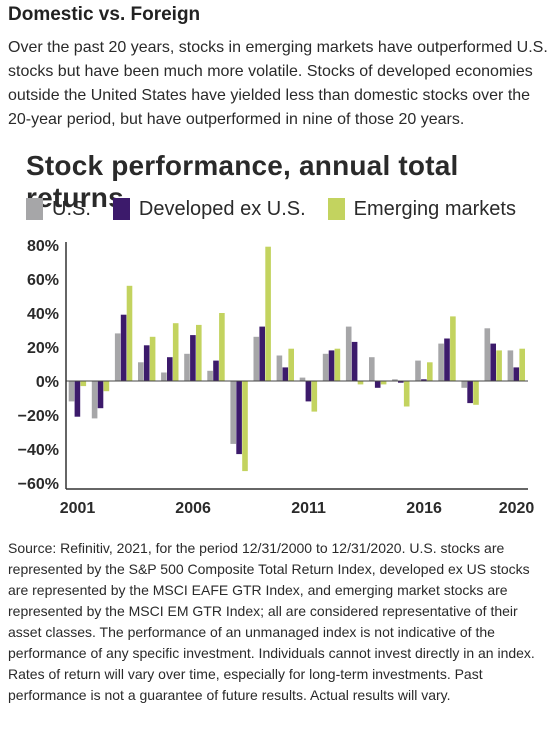 This screenshot has width=552, height=742. What do you see at coordinates (242, 181) in the screenshot?
I see `chart-title: Stock performance, annual total returns` at bounding box center [242, 181].